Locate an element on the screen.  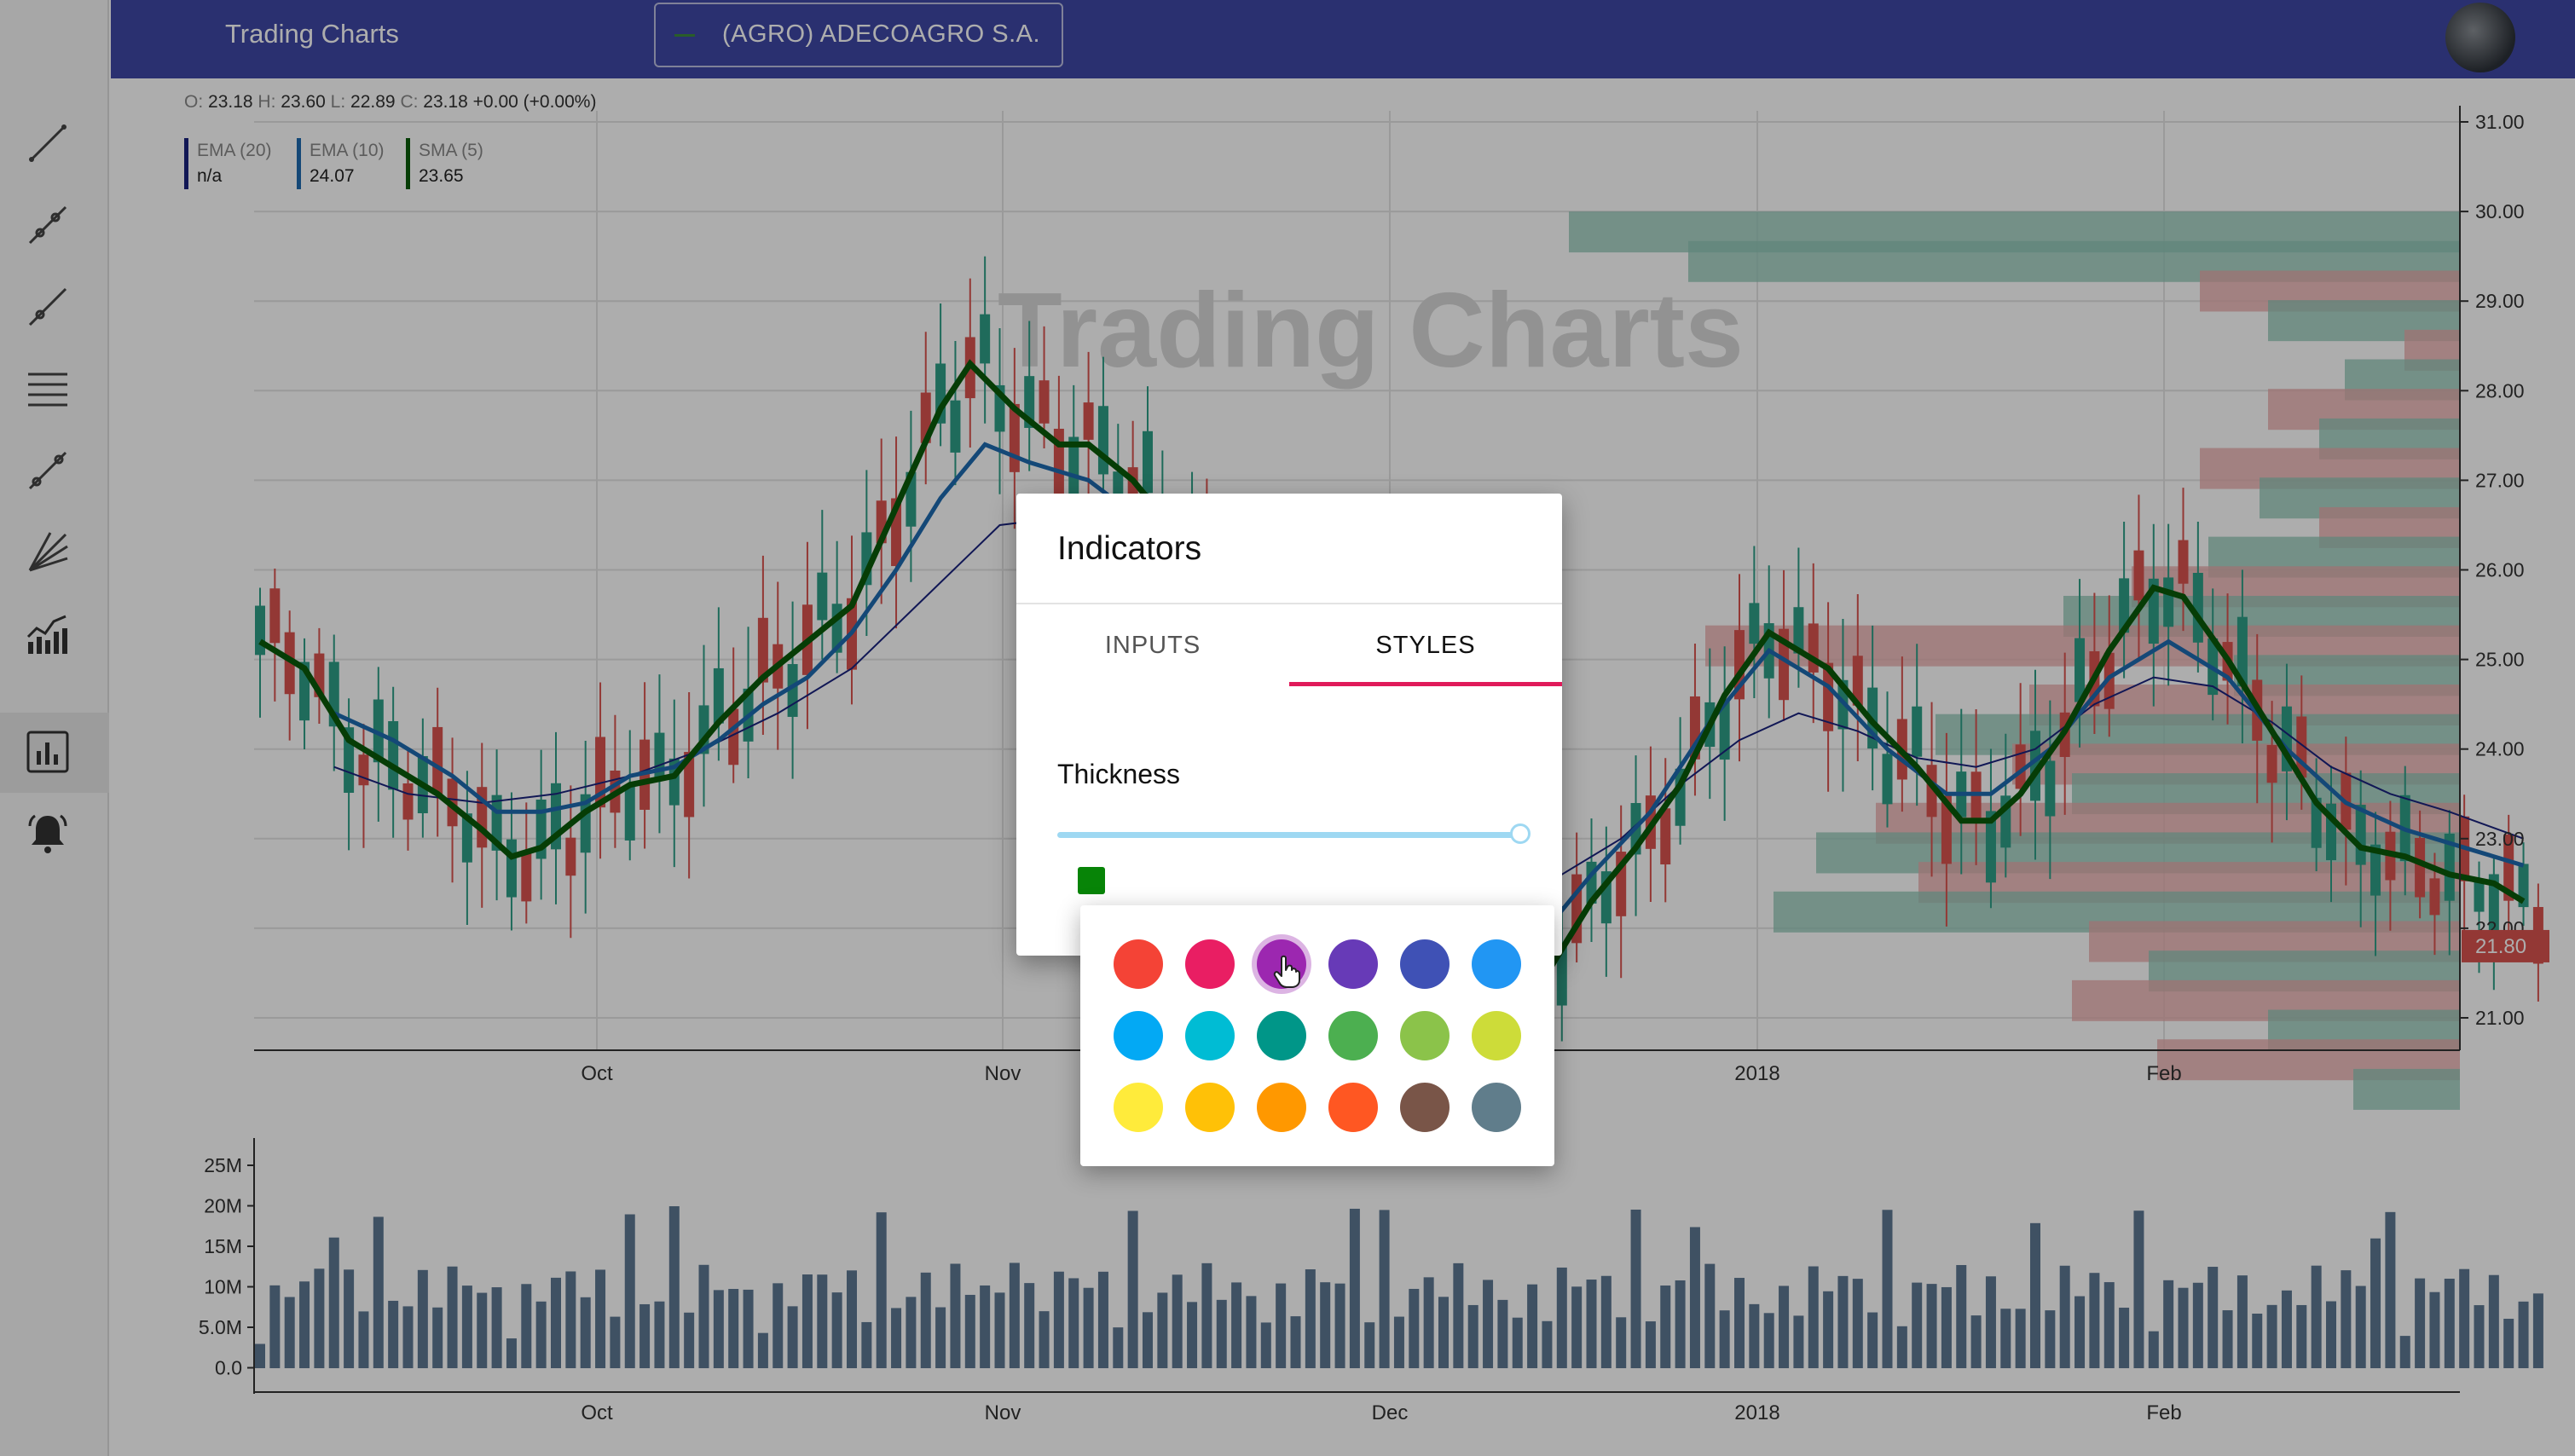
tab-inputs: INPUTS is located at coordinates (1152, 645).